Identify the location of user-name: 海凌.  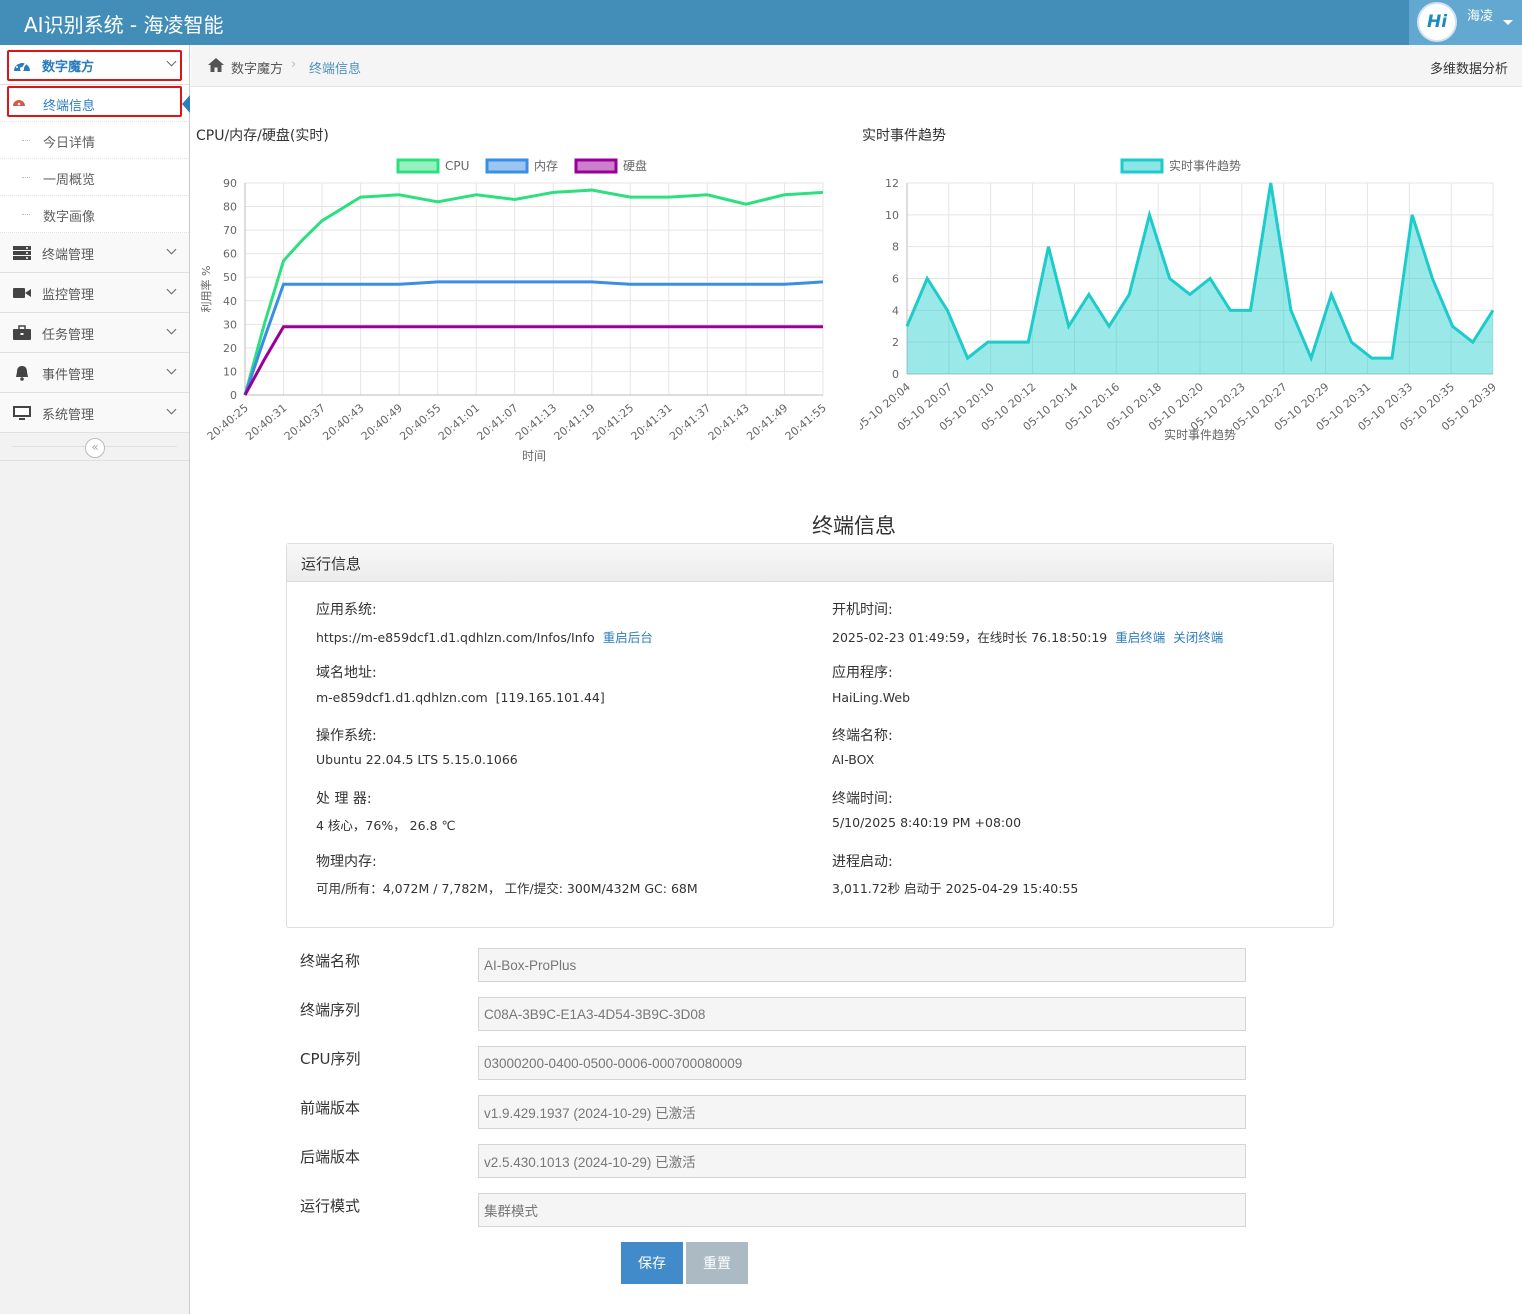
(1480, 16).